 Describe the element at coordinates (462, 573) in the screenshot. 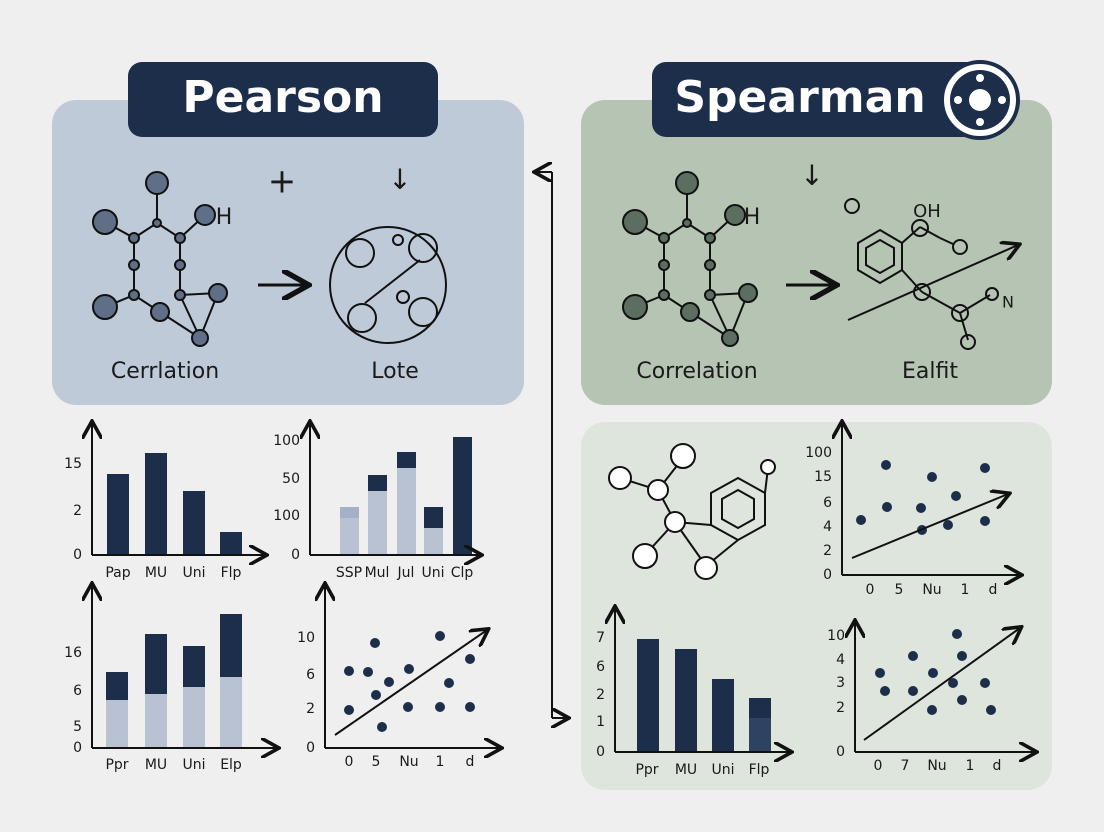

I see `x-tick-label: Clp` at that location.